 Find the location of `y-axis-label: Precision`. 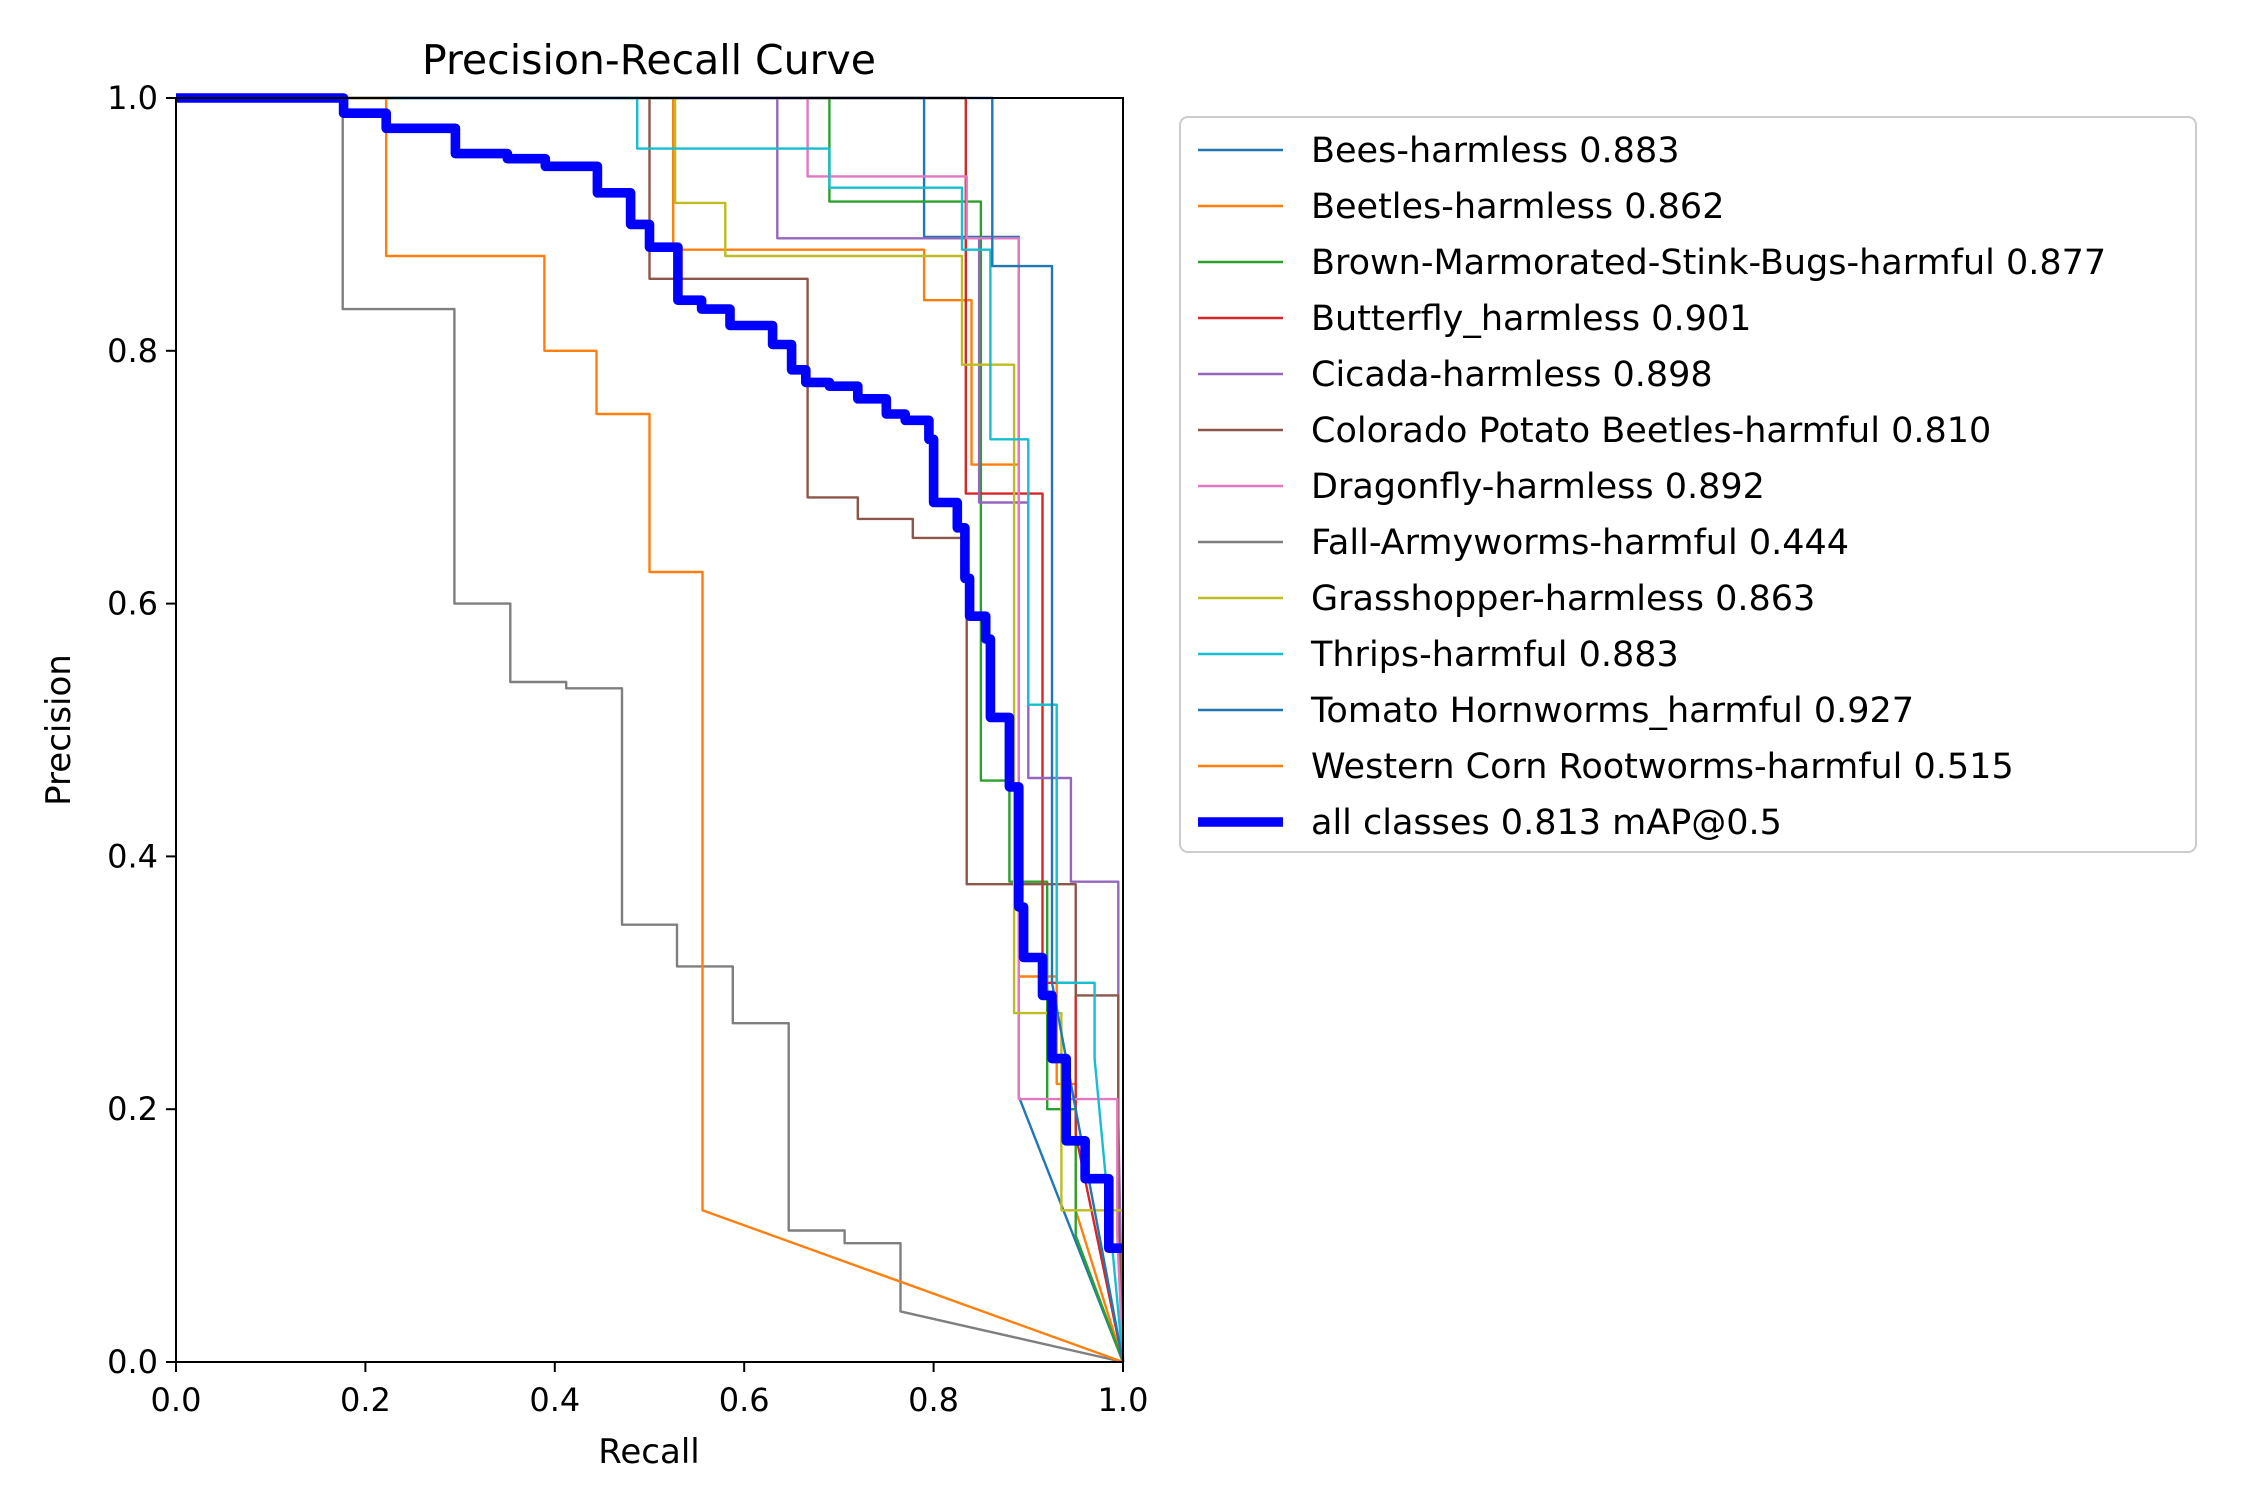

y-axis-label: Precision is located at coordinates (59, 730).